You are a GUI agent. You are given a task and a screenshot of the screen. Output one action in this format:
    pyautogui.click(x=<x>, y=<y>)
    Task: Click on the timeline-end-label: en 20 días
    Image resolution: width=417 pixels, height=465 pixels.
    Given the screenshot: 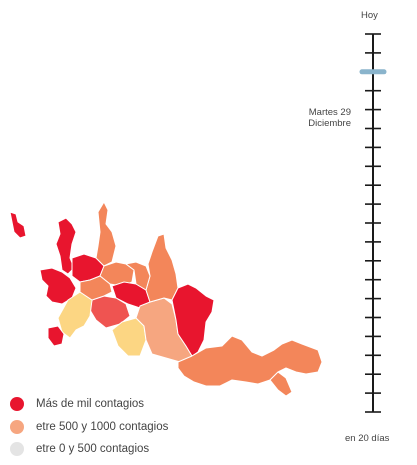 What is the action you would take?
    pyautogui.click(x=367, y=438)
    